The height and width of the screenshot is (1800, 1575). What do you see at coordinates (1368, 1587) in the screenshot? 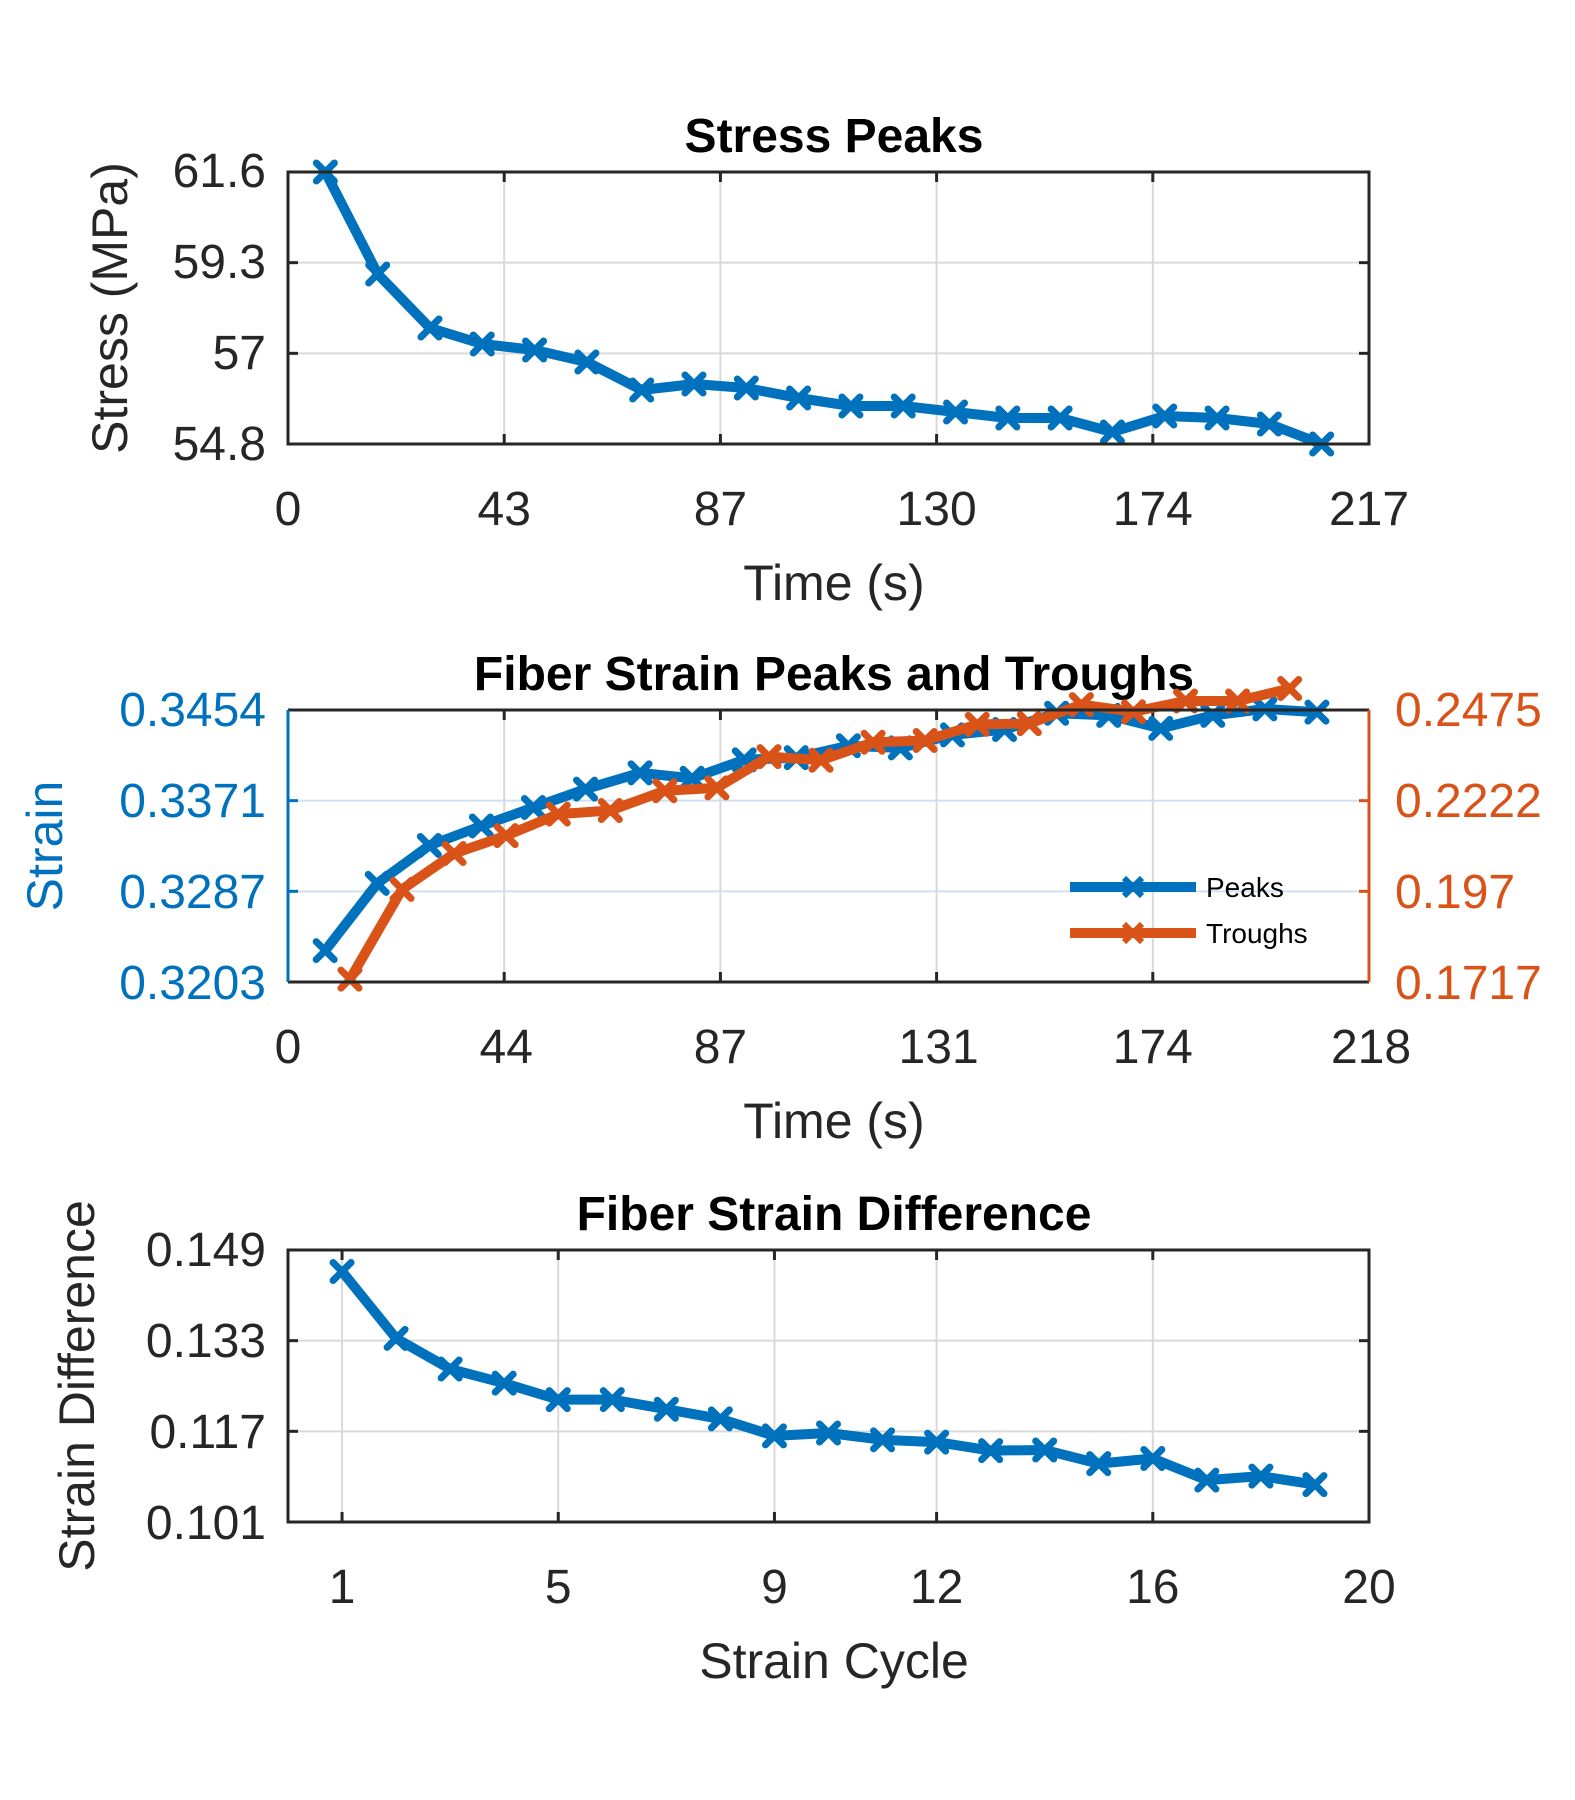
I see `x-tick-label: 20` at bounding box center [1368, 1587].